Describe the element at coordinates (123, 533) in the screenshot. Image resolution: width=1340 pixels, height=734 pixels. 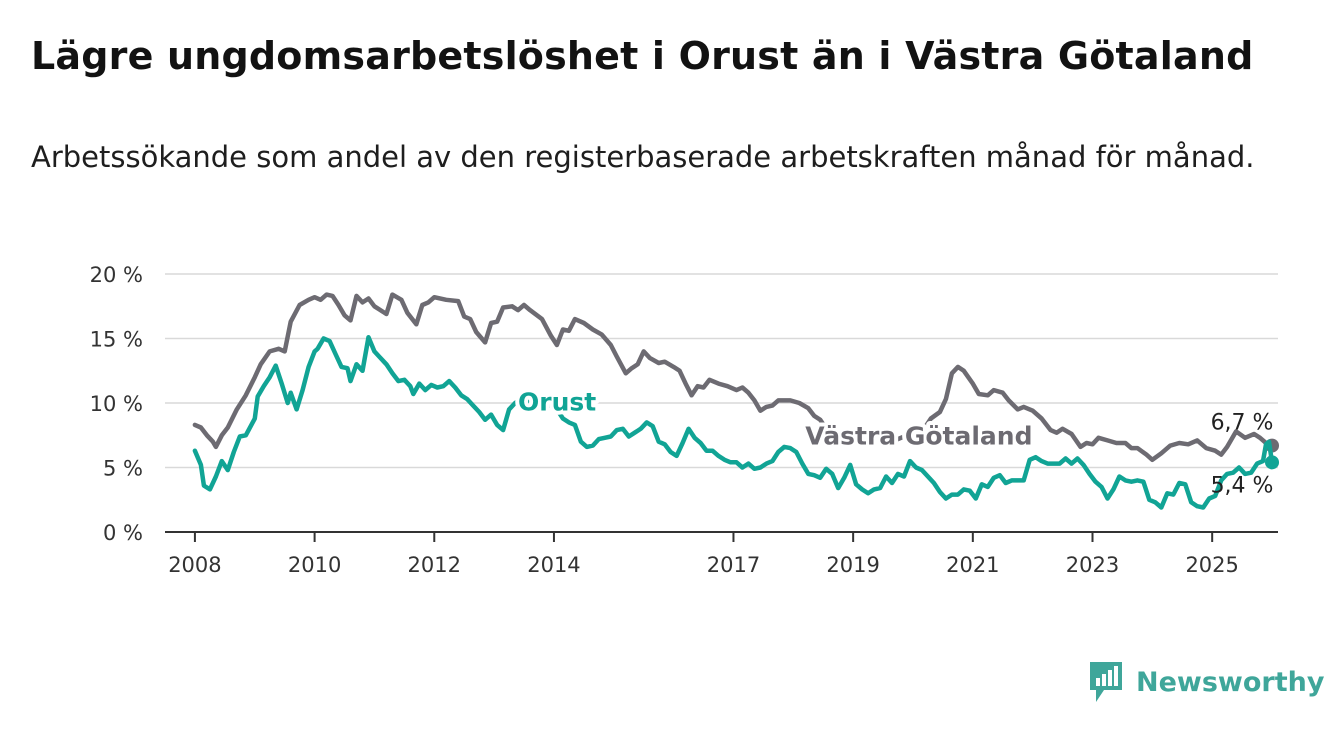
I see `y-tick-label: 0 %` at that location.